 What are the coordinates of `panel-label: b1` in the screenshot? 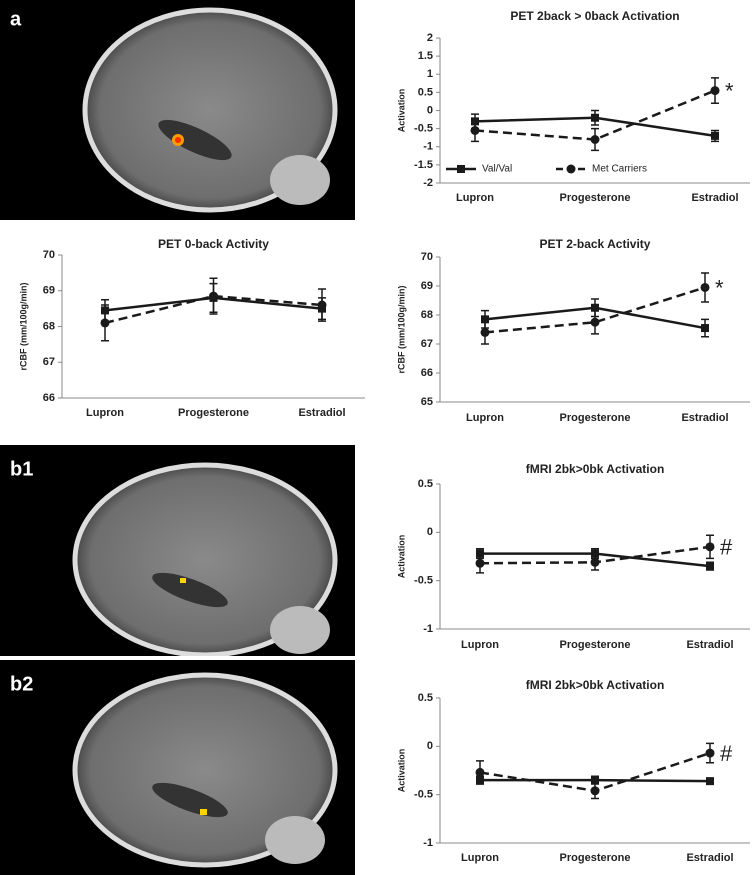 It's located at (21, 469).